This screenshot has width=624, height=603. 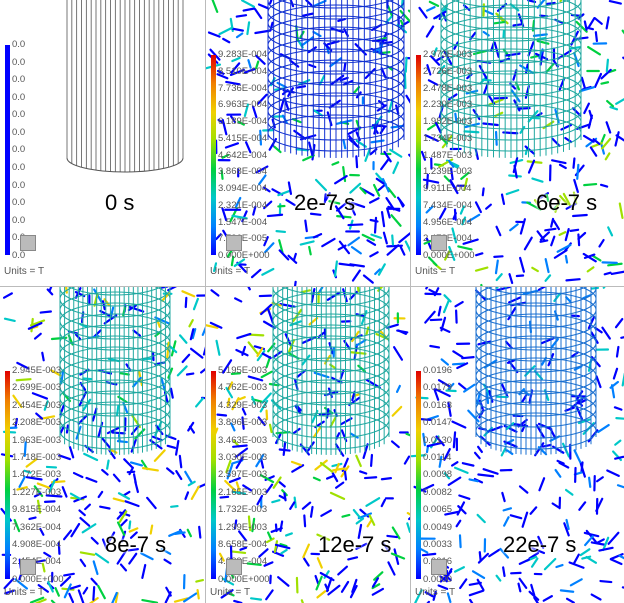 I want to click on legend-tick-label: 2.454E-003, so click(x=37, y=405).